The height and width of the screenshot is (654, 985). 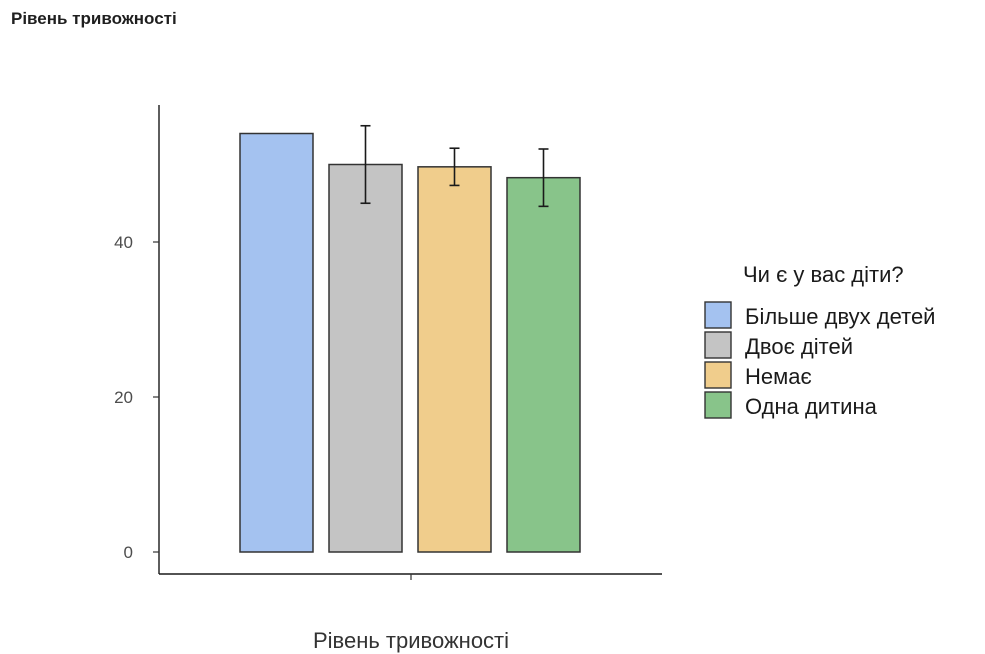 What do you see at coordinates (128, 552) in the screenshot?
I see `y-tick-label: 0` at bounding box center [128, 552].